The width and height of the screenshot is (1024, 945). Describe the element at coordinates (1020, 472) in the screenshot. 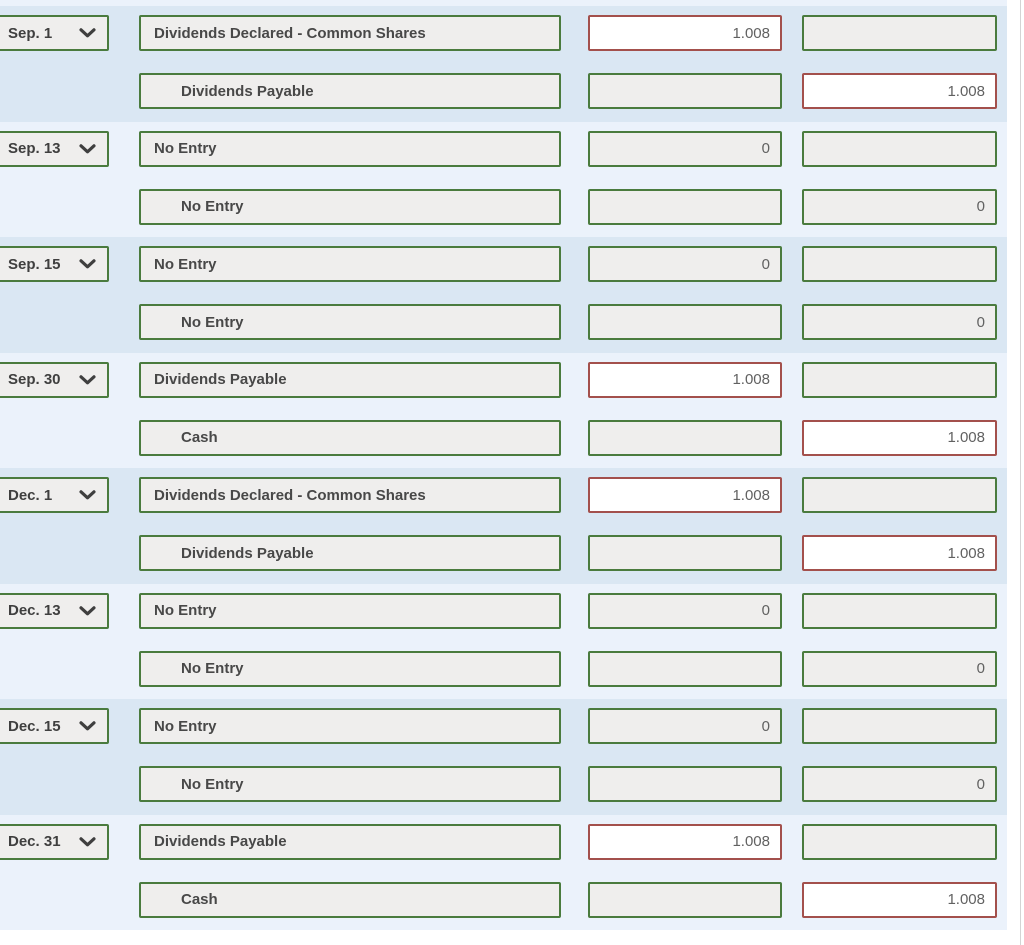

I see `panel-edge-divider` at that location.